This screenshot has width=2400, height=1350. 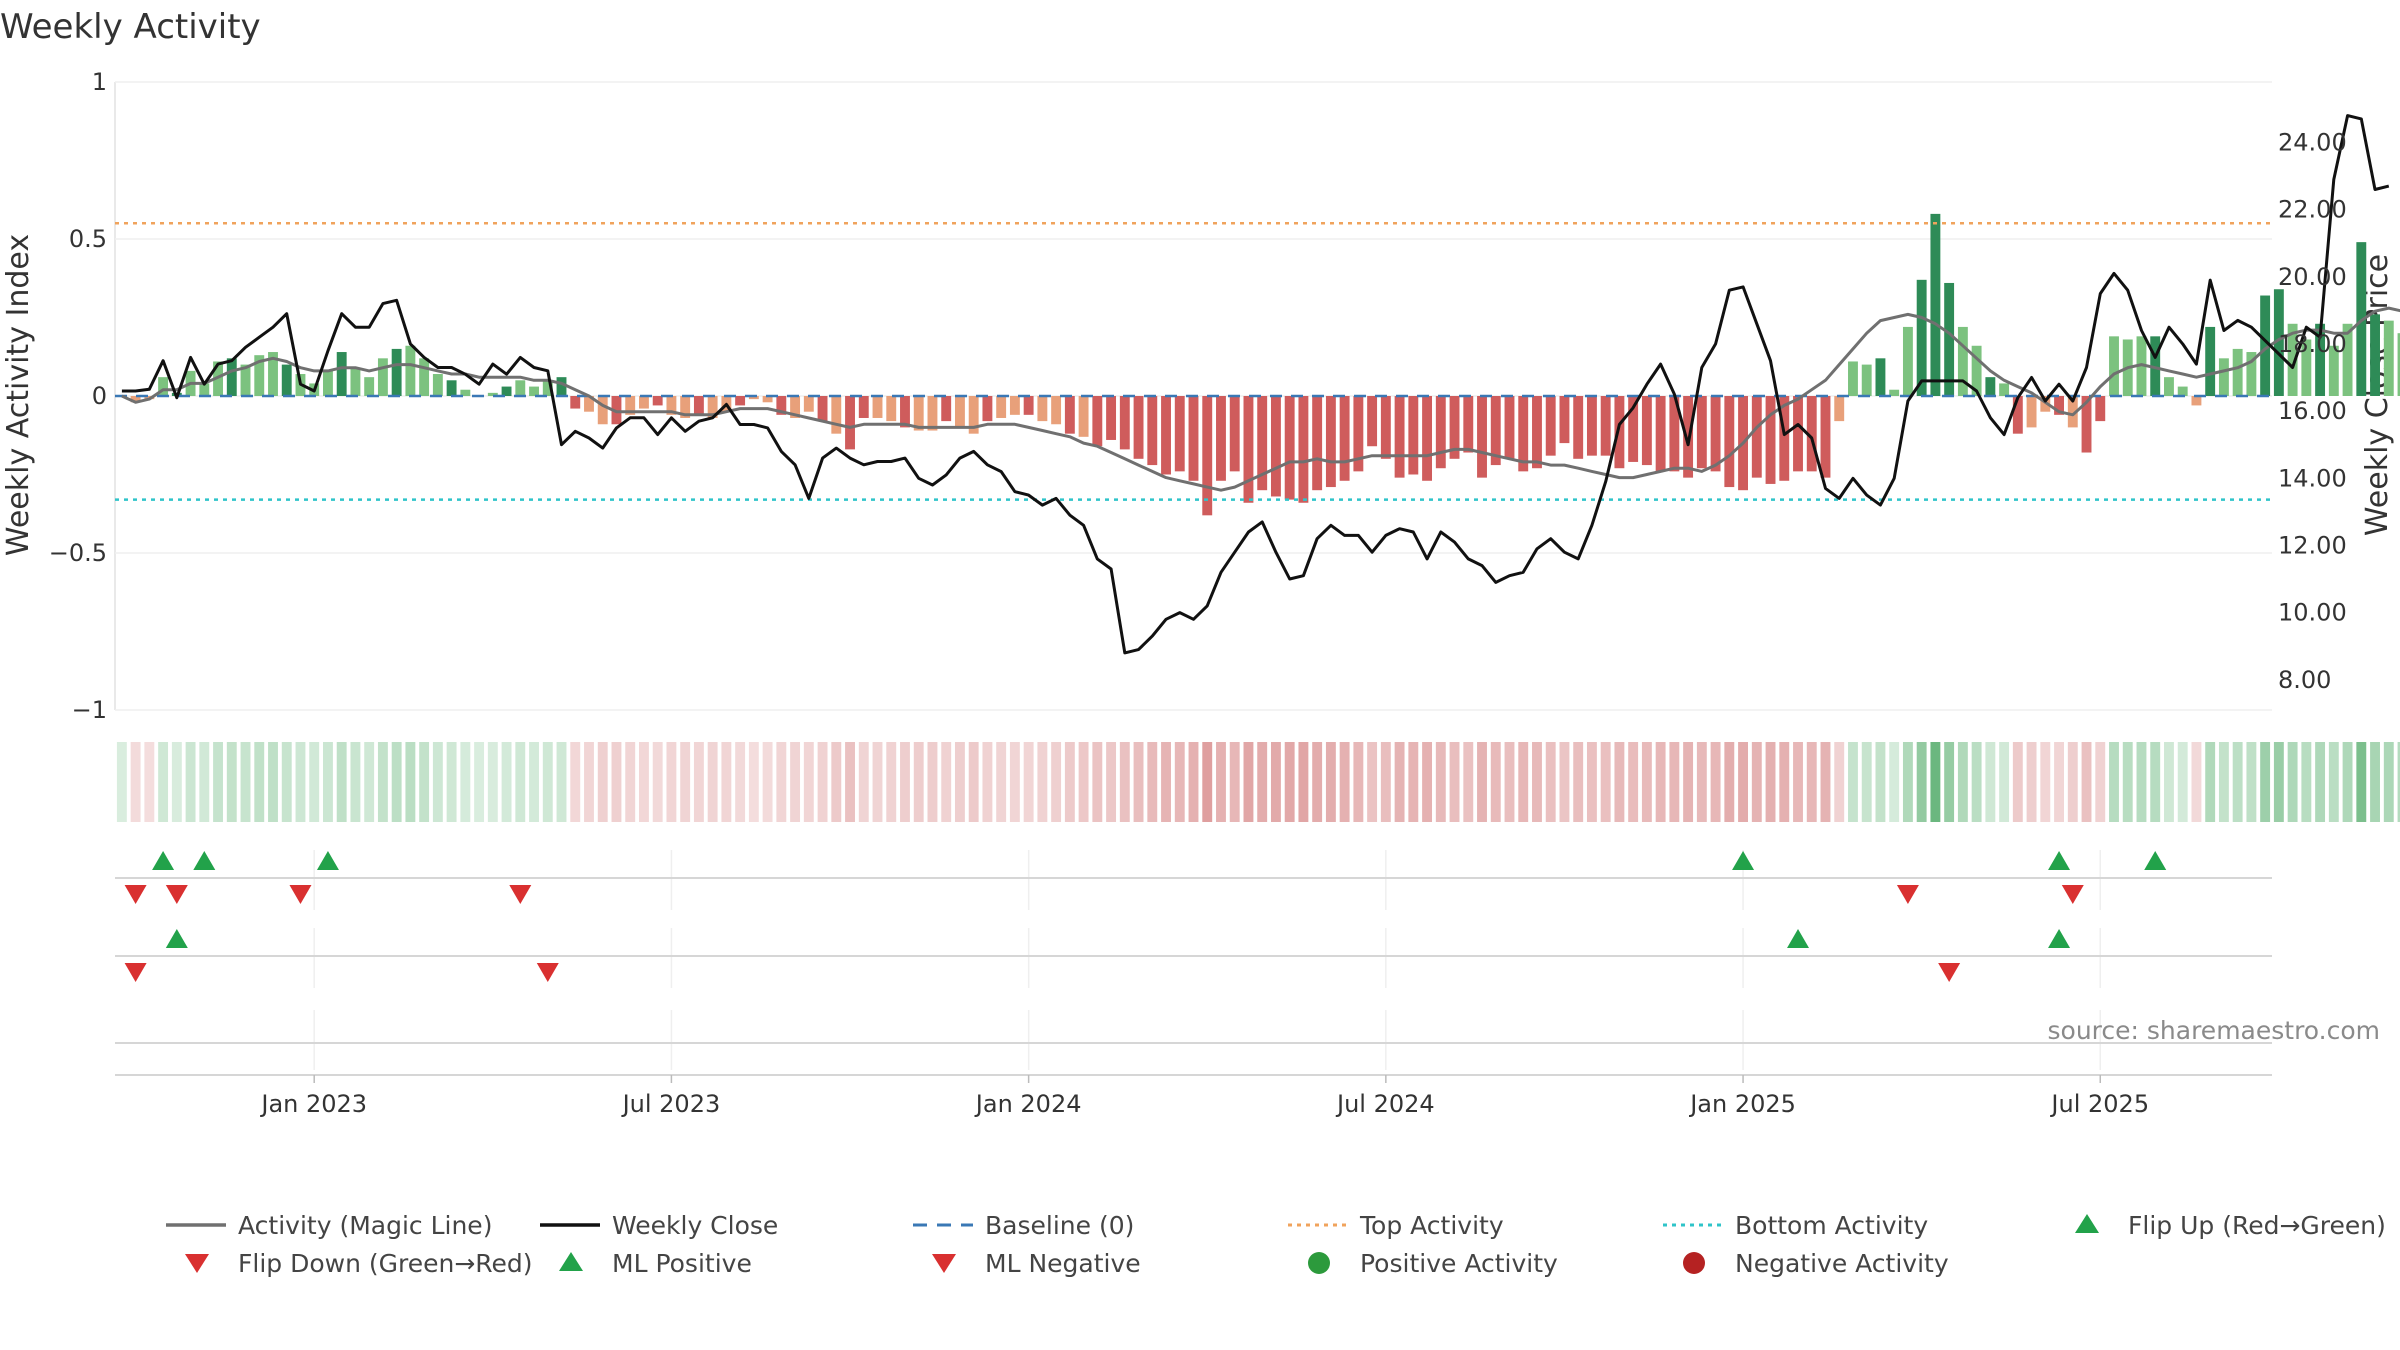 I want to click on flip-down-marker, so click(x=2072, y=894).